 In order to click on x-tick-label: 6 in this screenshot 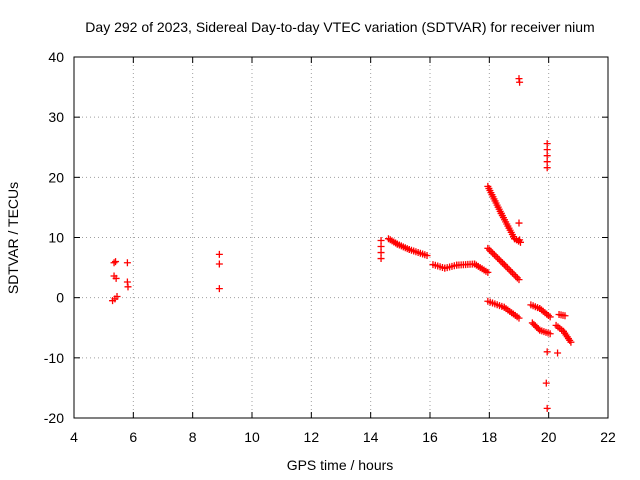, I will do `click(133, 437)`.